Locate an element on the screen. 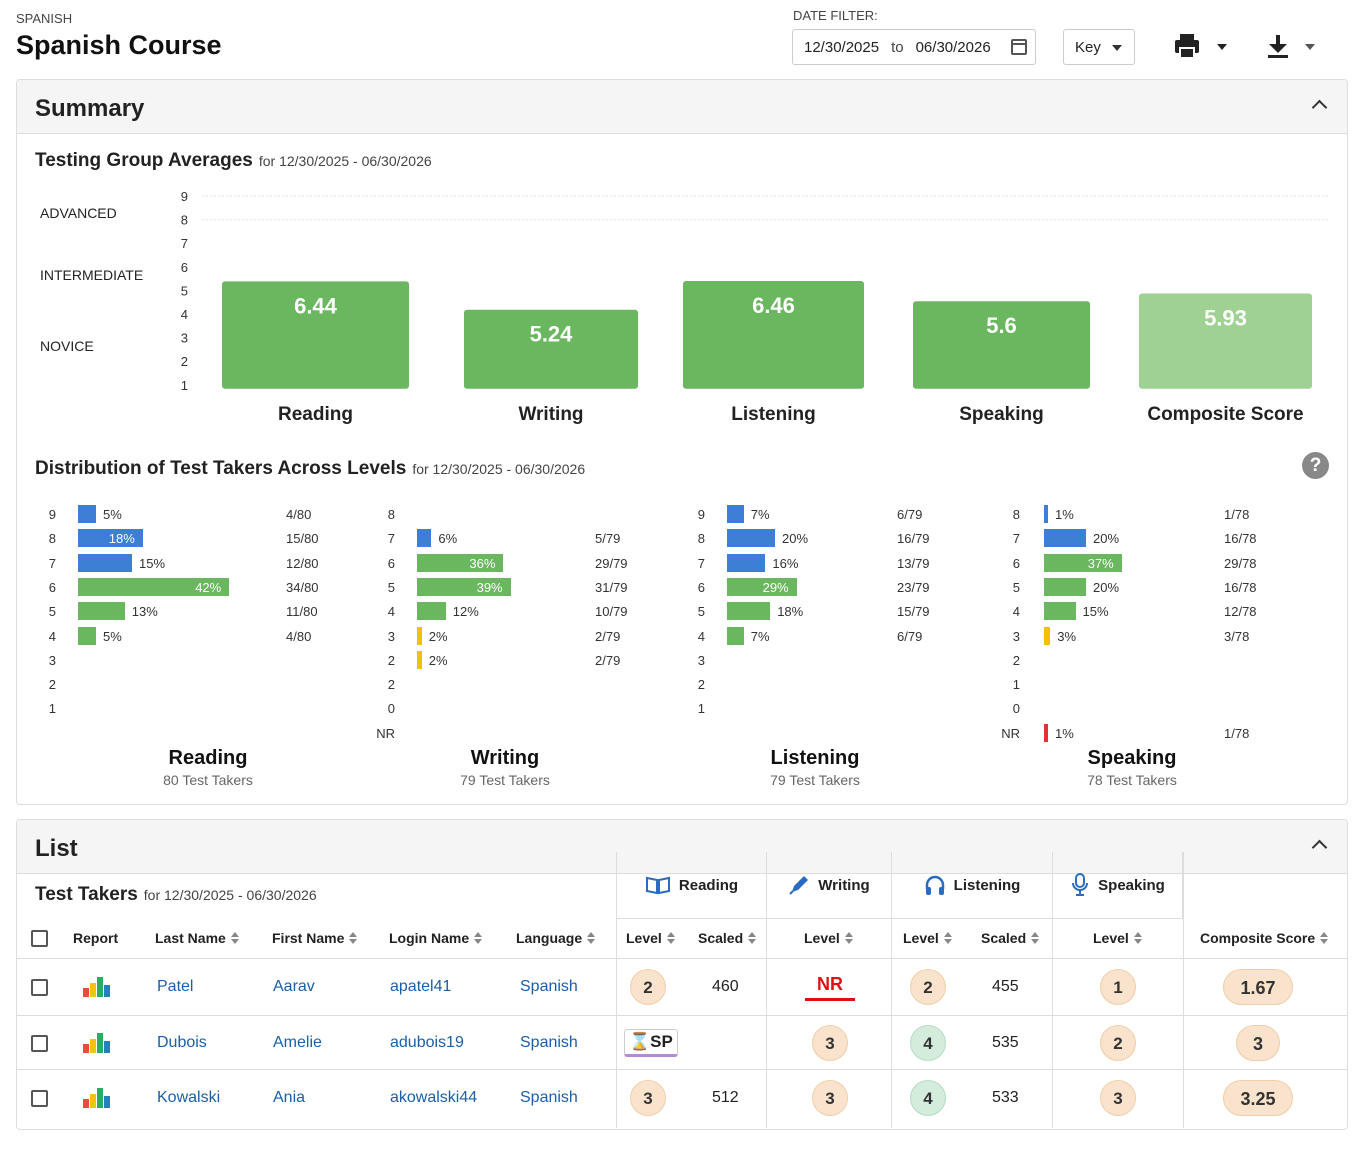 The height and width of the screenshot is (1153, 1364). level-number: 4 is located at coordinates (52, 636).